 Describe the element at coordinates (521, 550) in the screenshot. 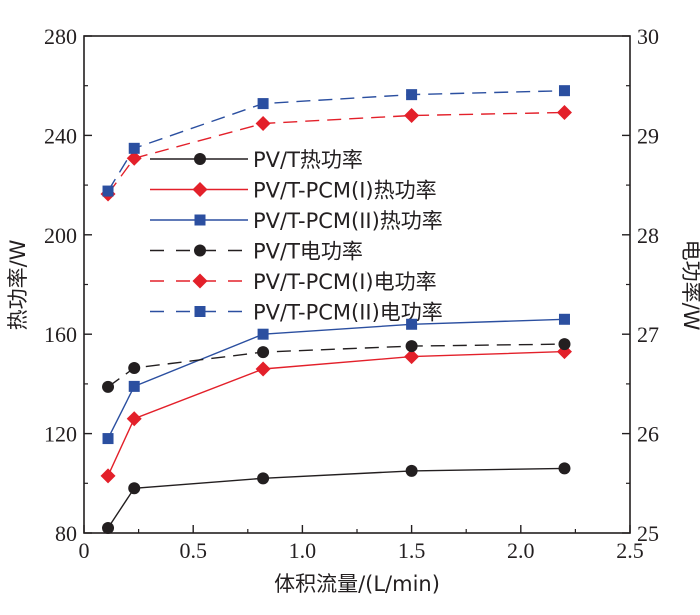

I see `x-tick-label: 2.0` at that location.